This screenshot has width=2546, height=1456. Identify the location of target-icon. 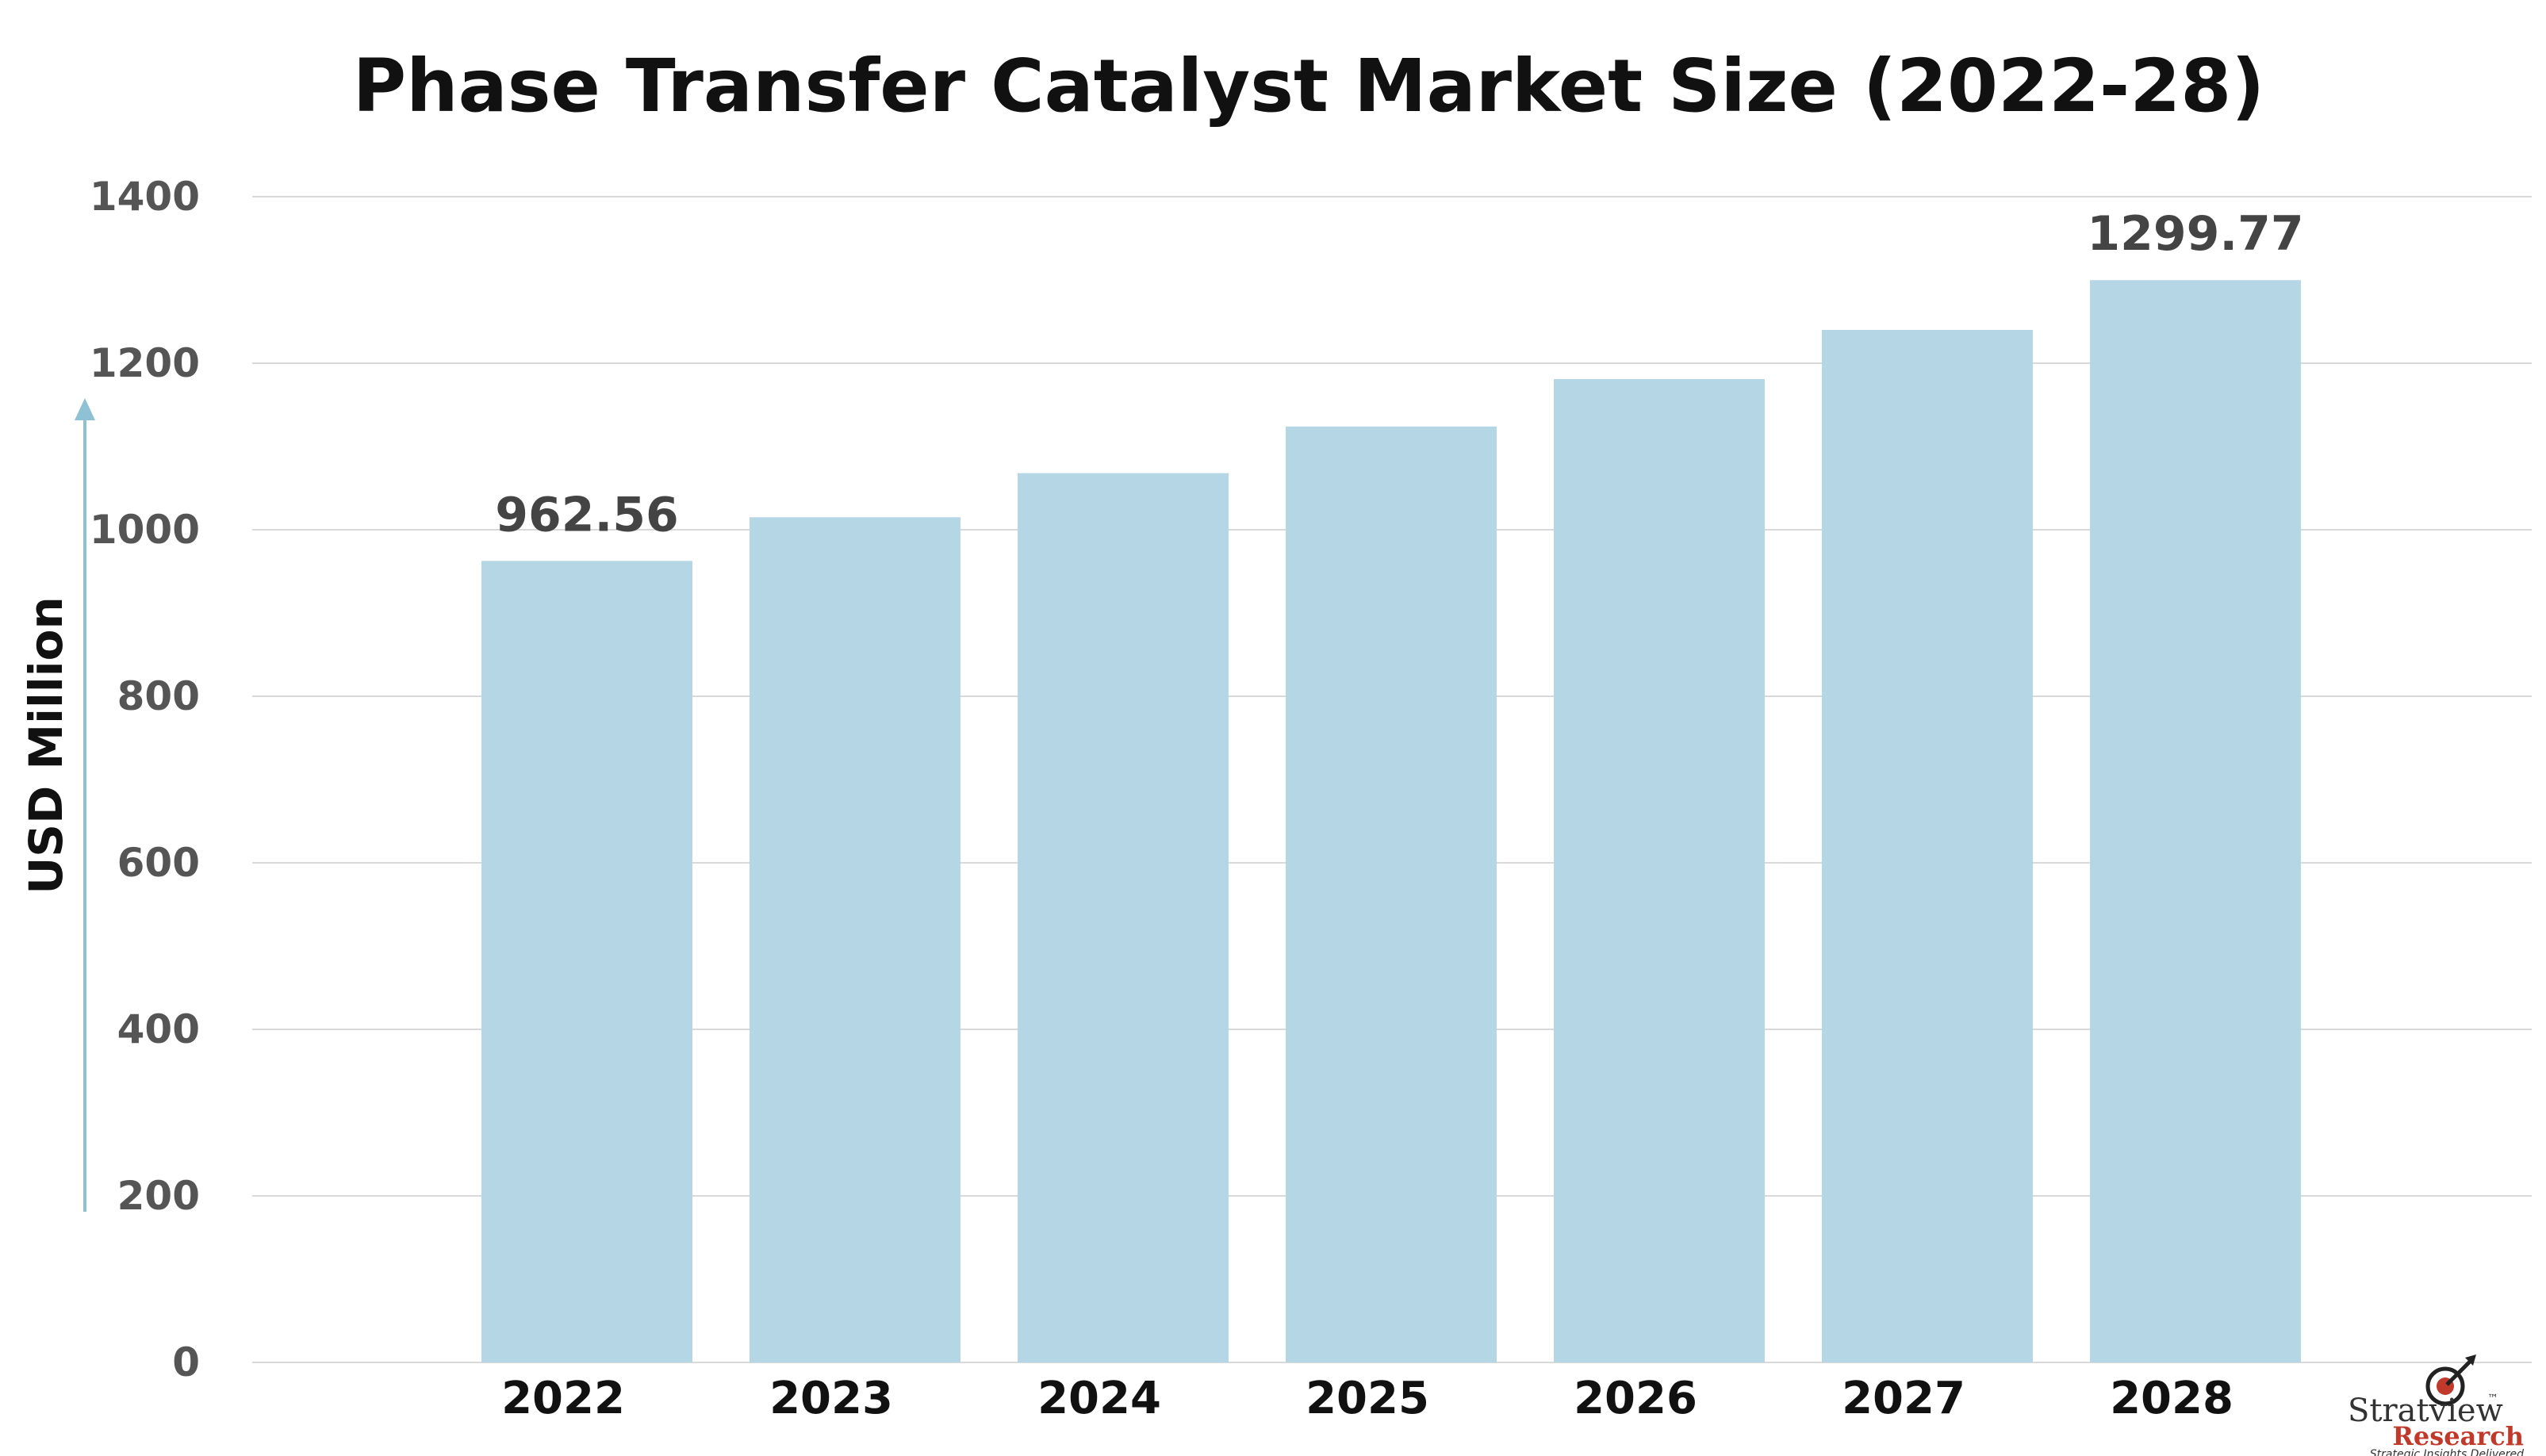
(2450, 1380).